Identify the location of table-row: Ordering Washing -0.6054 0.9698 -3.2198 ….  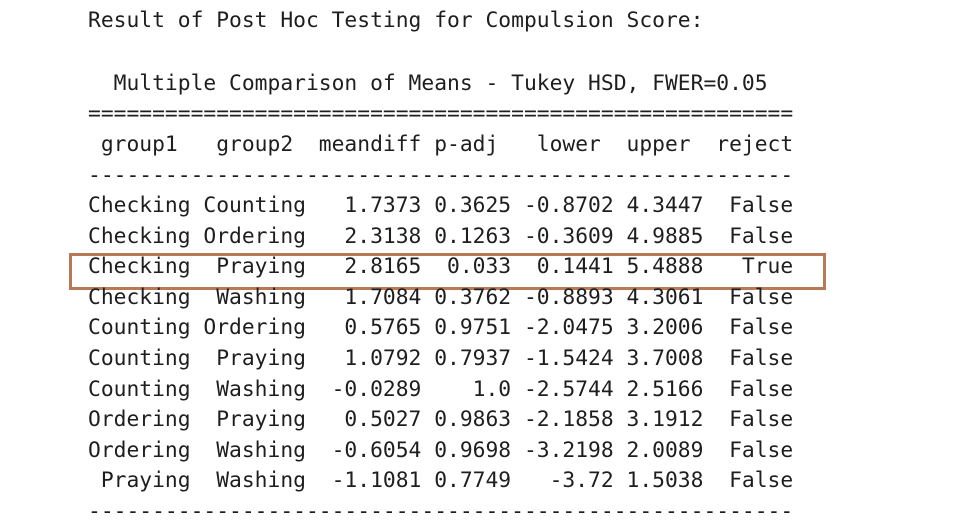
(441, 450).